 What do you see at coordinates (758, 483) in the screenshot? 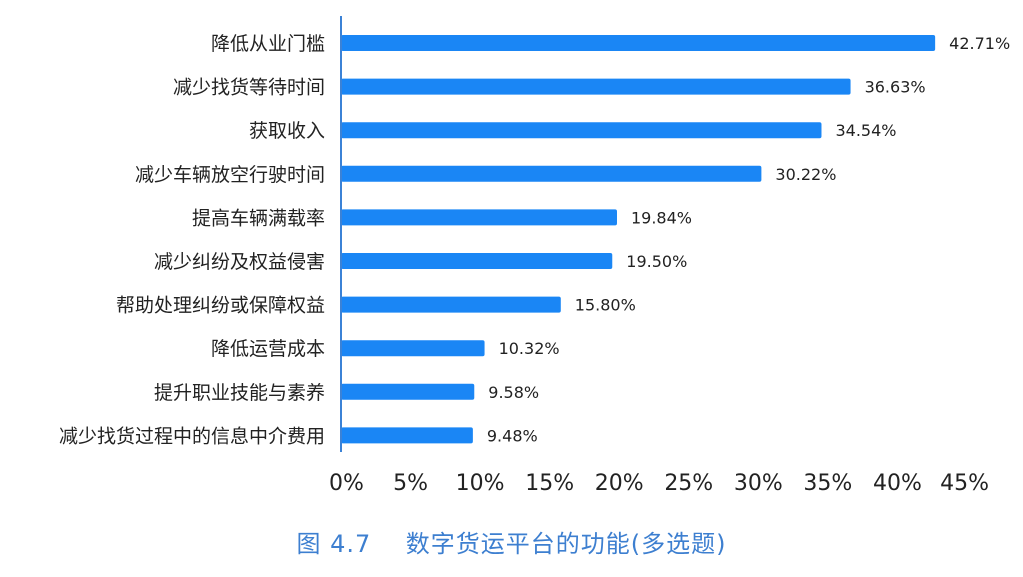
I see `x-tick-label: 30%` at bounding box center [758, 483].